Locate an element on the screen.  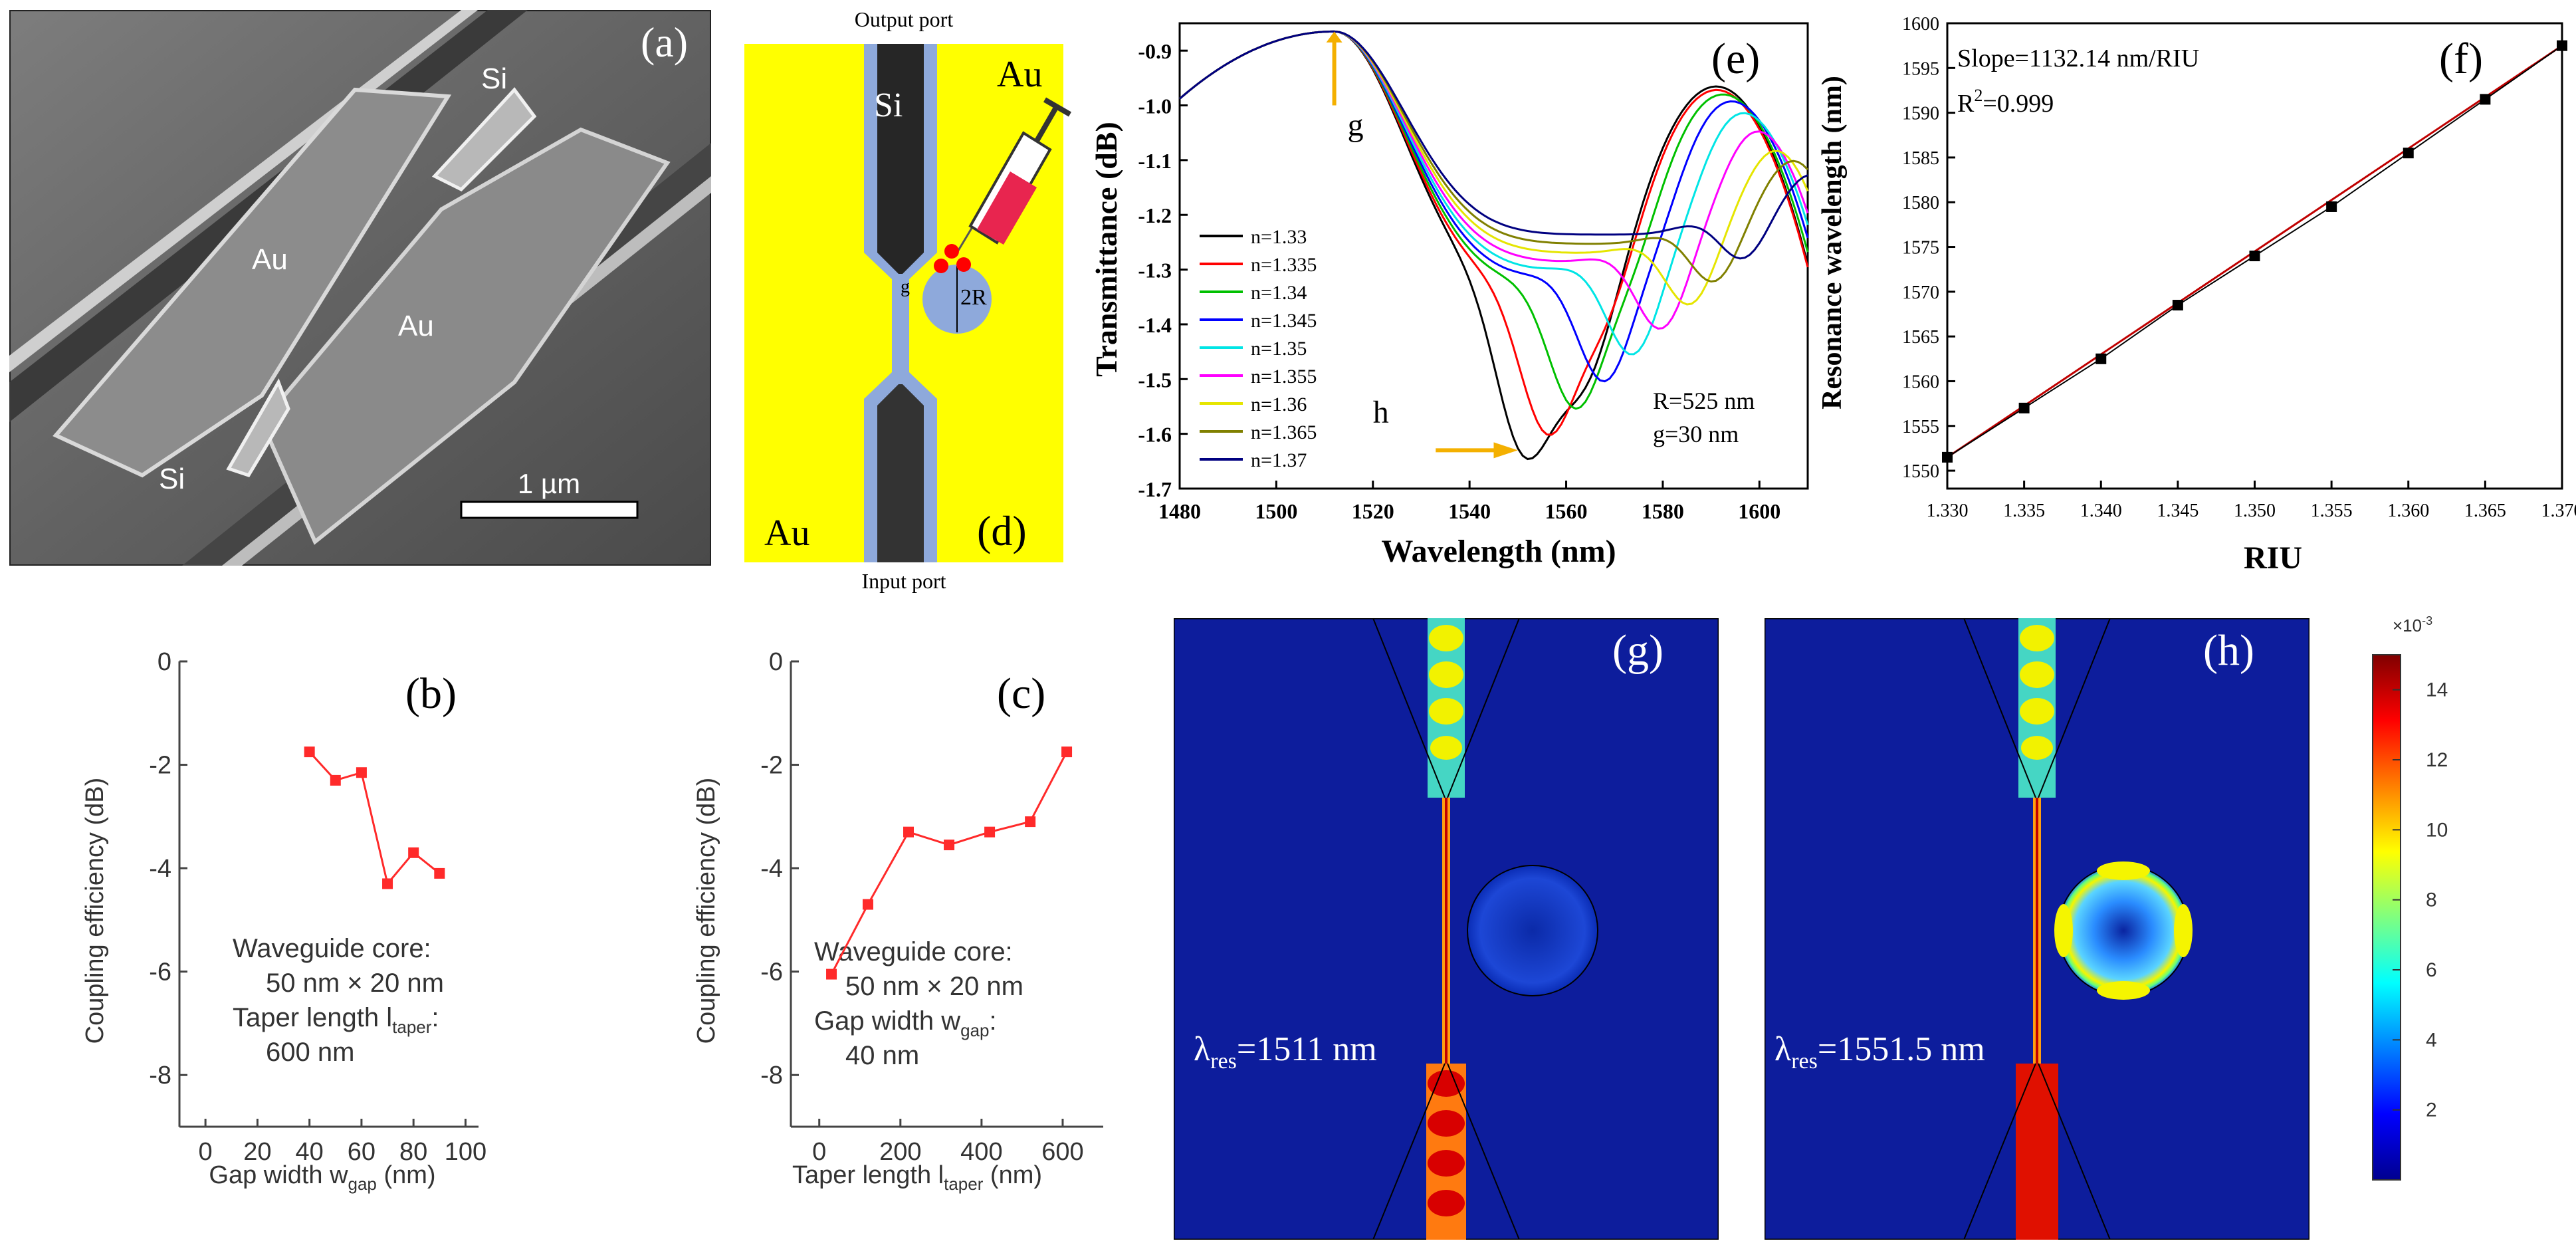
panel-a-label: (a) is located at coordinates (664, 42).